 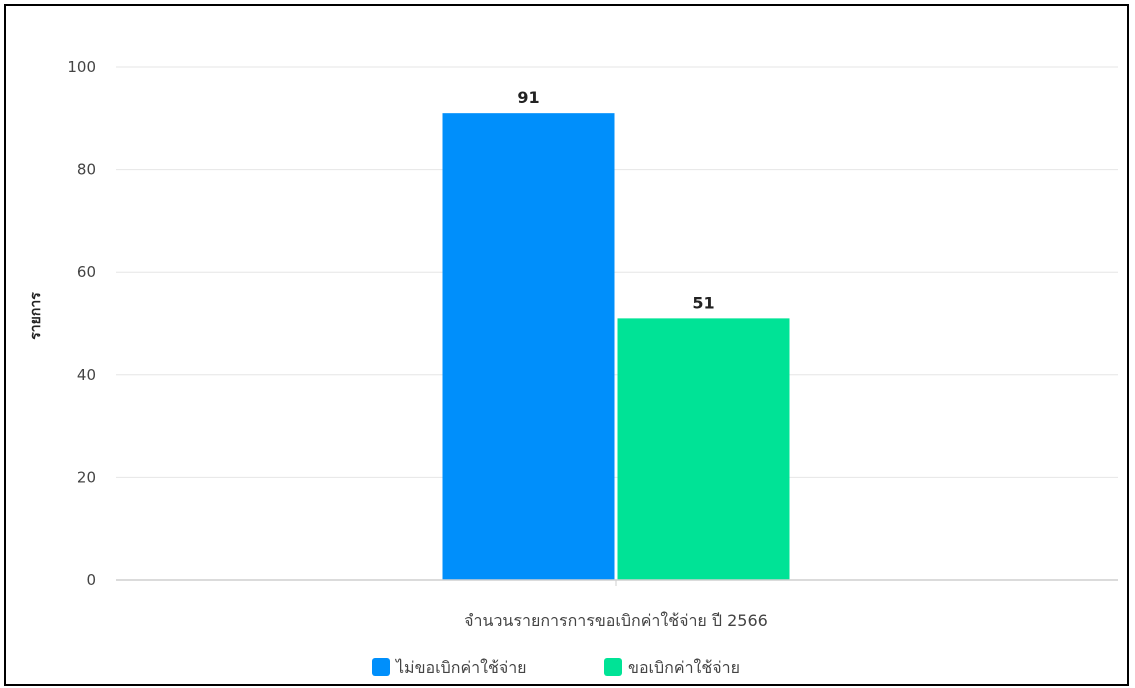 What do you see at coordinates (460, 667) in the screenshot?
I see `legend-label: ไม่ขอเบิกค่าใช้จ่าย` at bounding box center [460, 667].